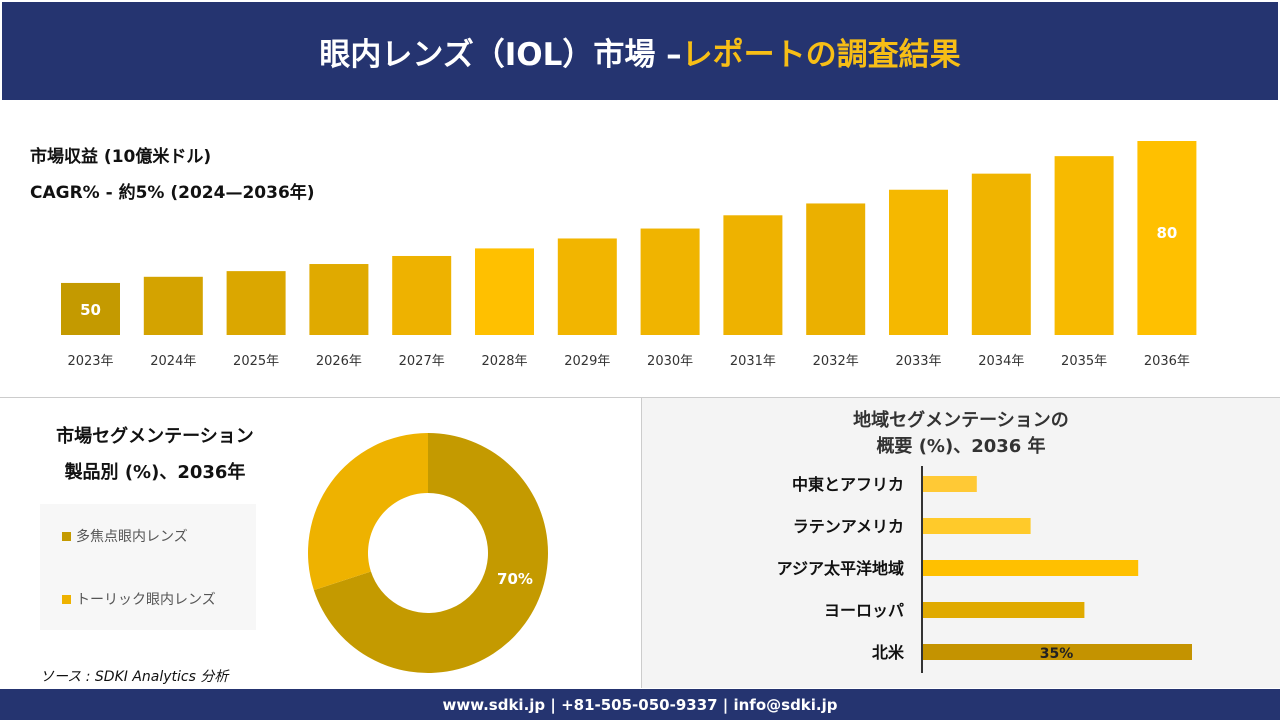  Describe the element at coordinates (422, 361) in the screenshot. I see `x-tick-label: 2027年` at that location.